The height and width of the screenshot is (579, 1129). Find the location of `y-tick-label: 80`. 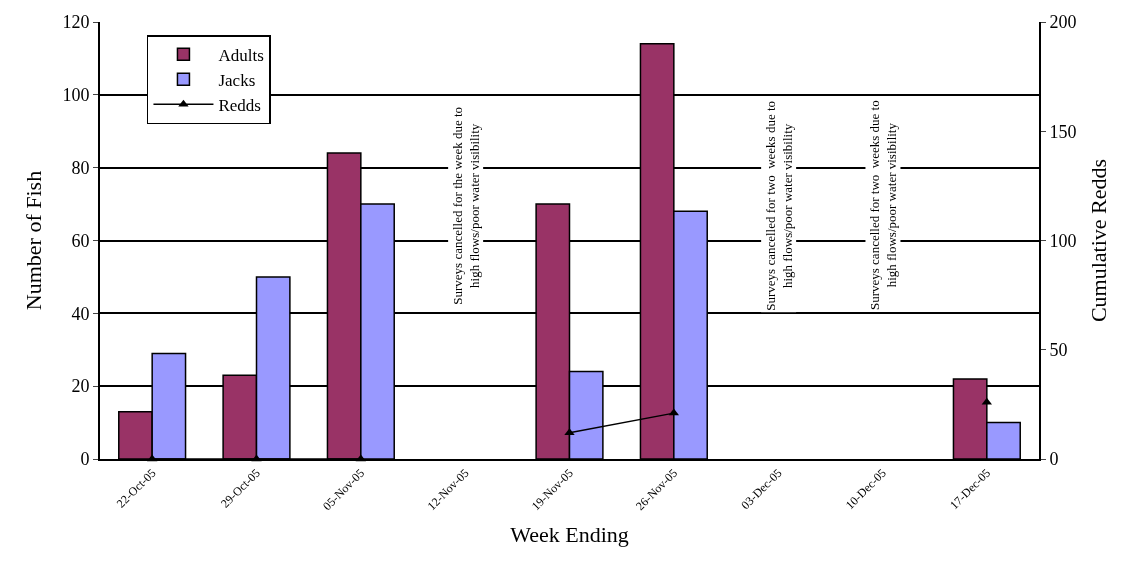

y-tick-label: 80 is located at coordinates (80, 167).